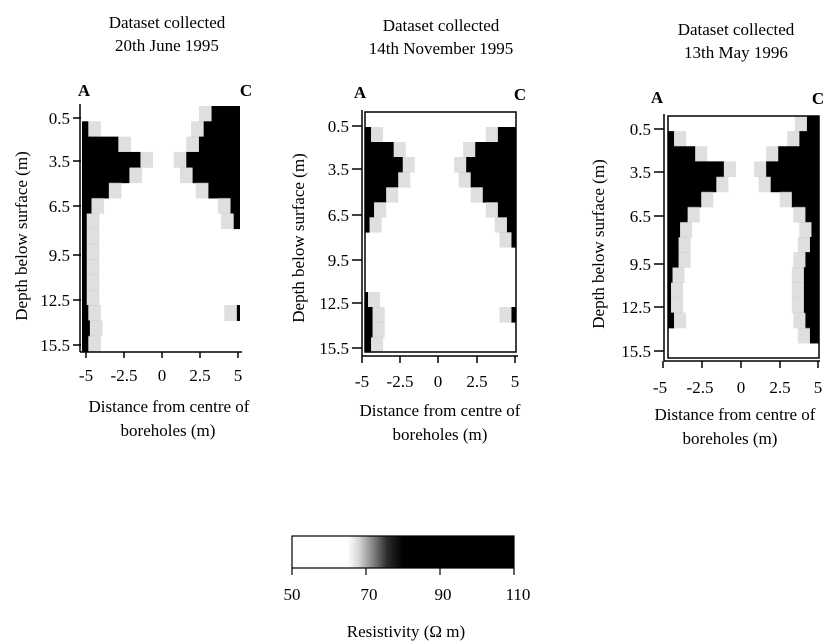 This screenshot has width=835, height=643. Describe the element at coordinates (59, 255) in the screenshot. I see `y-tick-label: 9.5` at that location.